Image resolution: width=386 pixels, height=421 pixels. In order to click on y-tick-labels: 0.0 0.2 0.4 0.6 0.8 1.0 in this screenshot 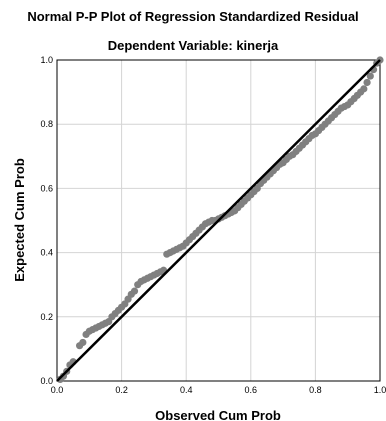, I will do `click(46, 220)`.